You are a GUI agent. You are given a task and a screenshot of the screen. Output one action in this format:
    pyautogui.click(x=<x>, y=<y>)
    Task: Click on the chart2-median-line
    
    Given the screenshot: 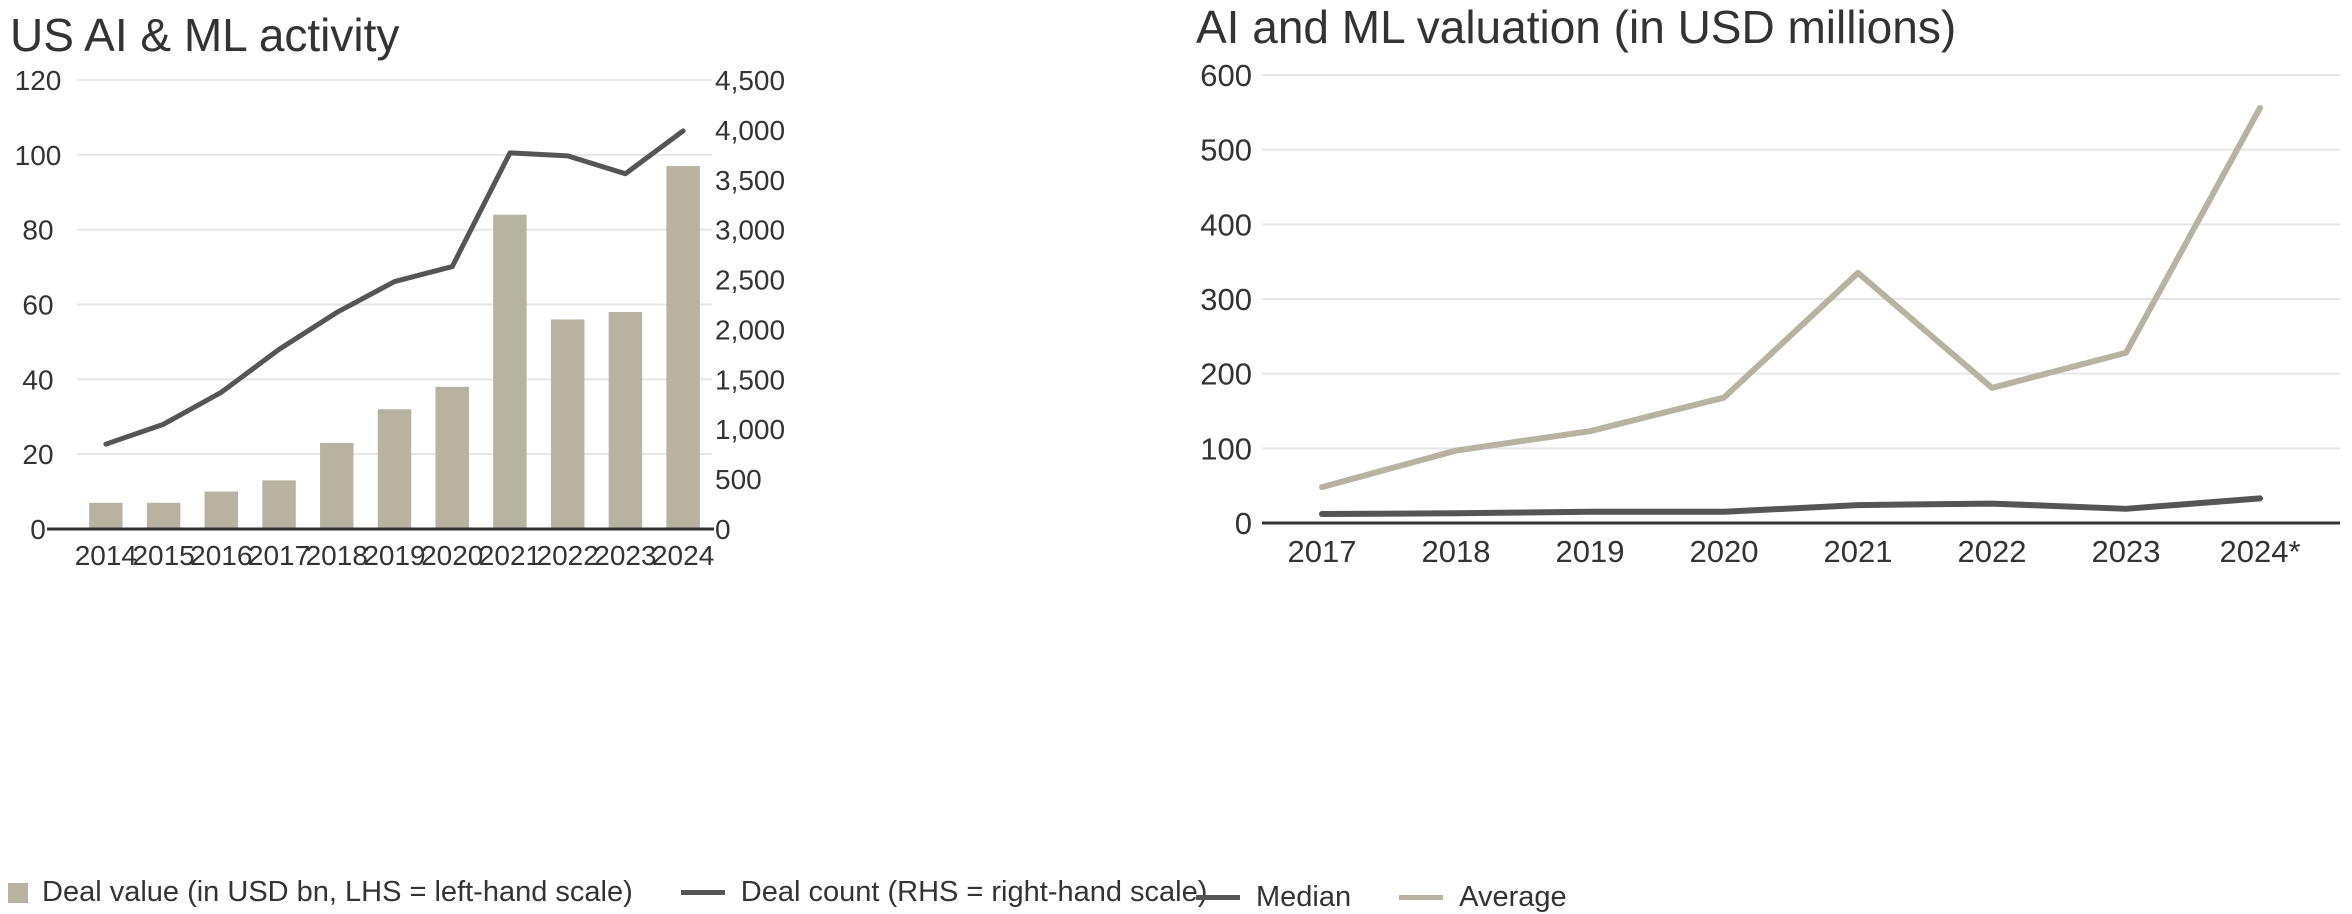 What is the action you would take?
    pyautogui.click(x=1791, y=506)
    